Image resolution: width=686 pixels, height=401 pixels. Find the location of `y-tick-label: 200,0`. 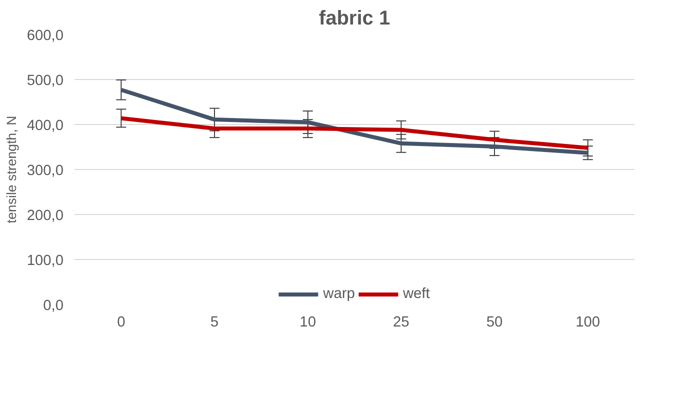

y-tick-label: 200,0 is located at coordinates (45, 216).